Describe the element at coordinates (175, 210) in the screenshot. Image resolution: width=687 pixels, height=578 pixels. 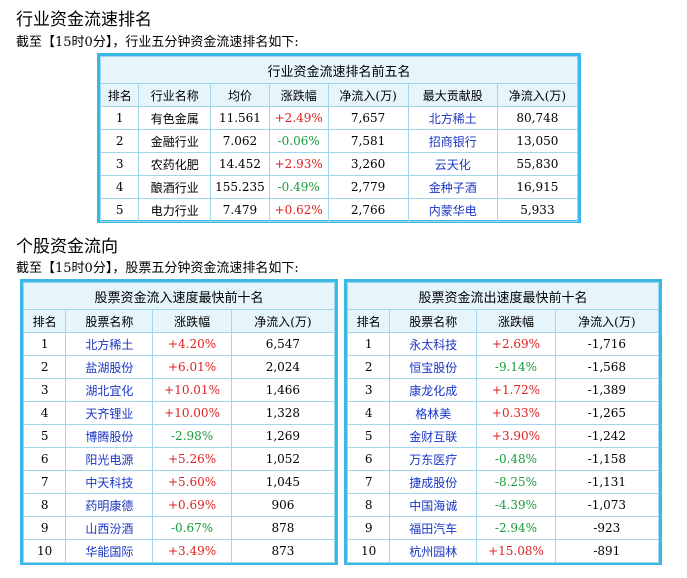
I see `table-cell: 电力行业` at that location.